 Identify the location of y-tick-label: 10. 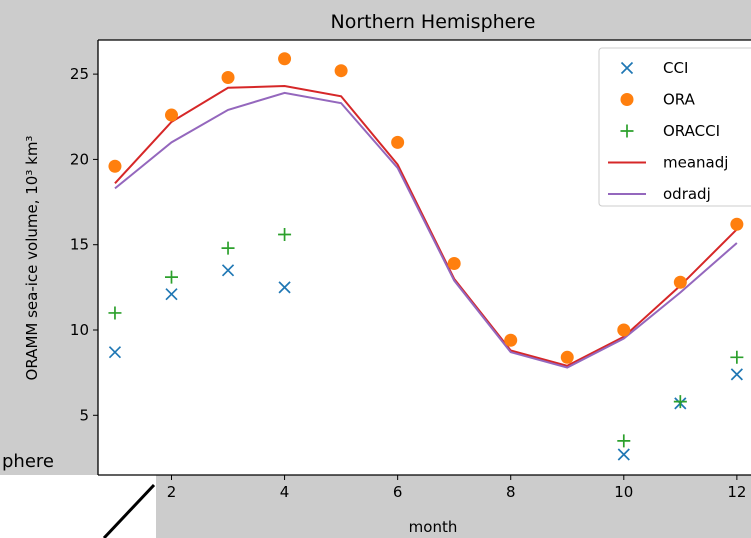
(79, 330).